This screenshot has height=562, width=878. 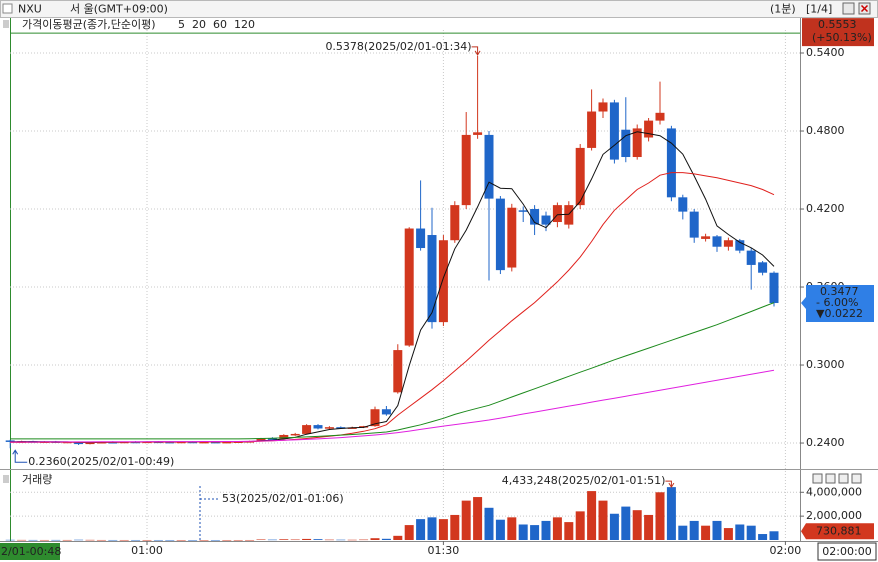 What do you see at coordinates (37, 479) in the screenshot?
I see `volume-title: 거래량` at bounding box center [37, 479].